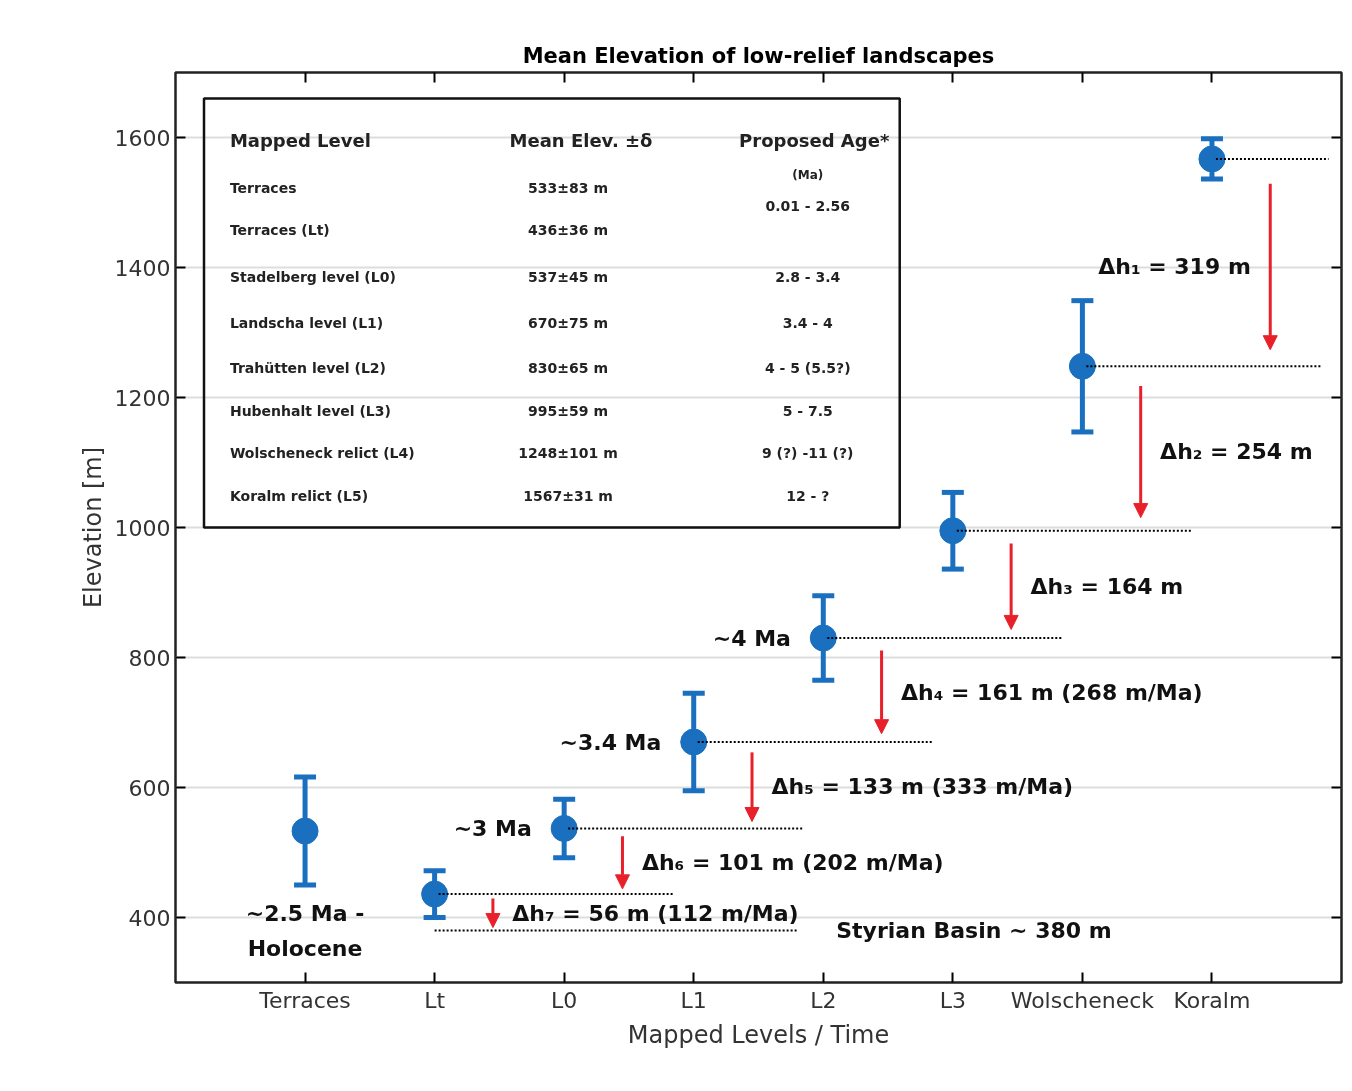  Describe the element at coordinates (581, 141) in the screenshot. I see `annotation: Mean Elev. ±δ` at that location.